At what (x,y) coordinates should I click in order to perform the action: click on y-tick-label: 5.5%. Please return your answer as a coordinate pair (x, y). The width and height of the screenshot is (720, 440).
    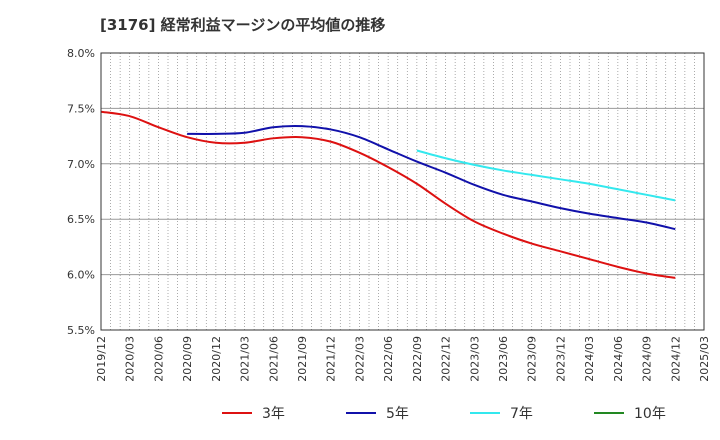
    Looking at the image, I should click on (81, 330).